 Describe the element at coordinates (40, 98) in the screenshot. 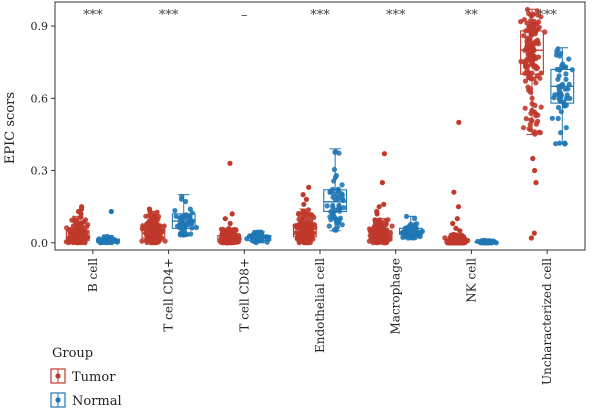

I see `y-tick-label: 0.6` at that location.